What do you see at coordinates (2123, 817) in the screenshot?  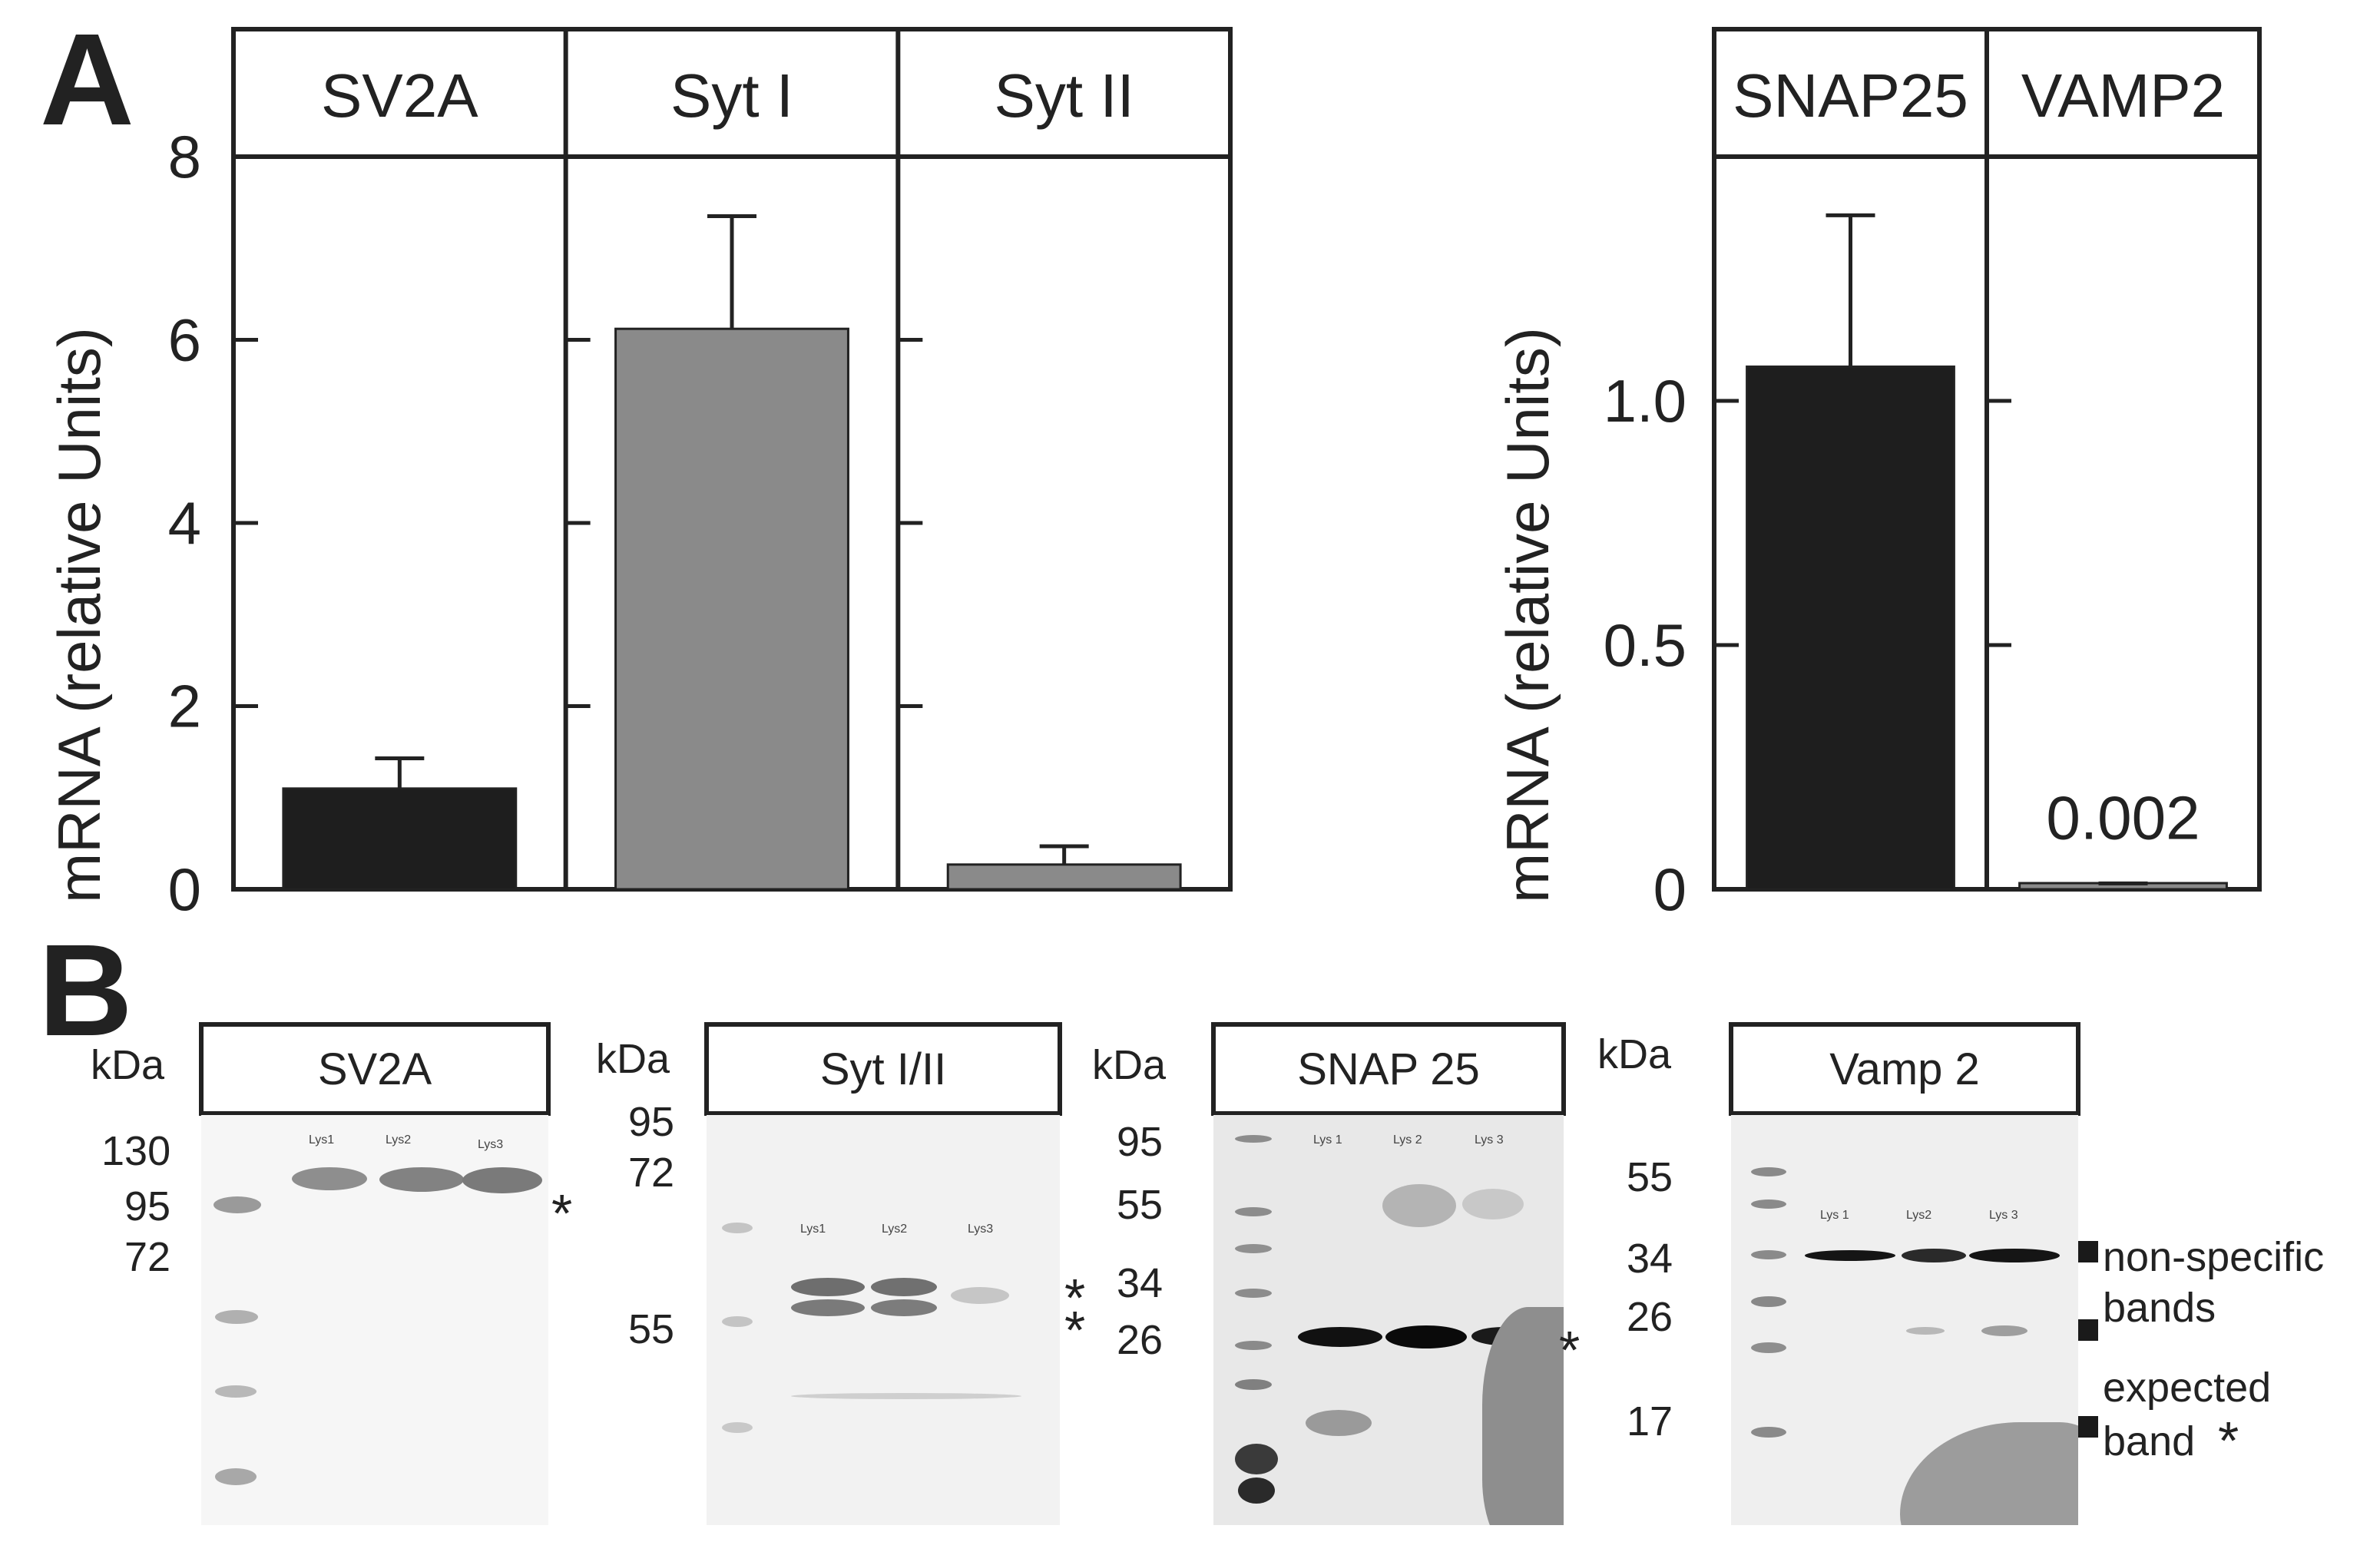 I see `bar-value-annotation: 0.002` at bounding box center [2123, 817].